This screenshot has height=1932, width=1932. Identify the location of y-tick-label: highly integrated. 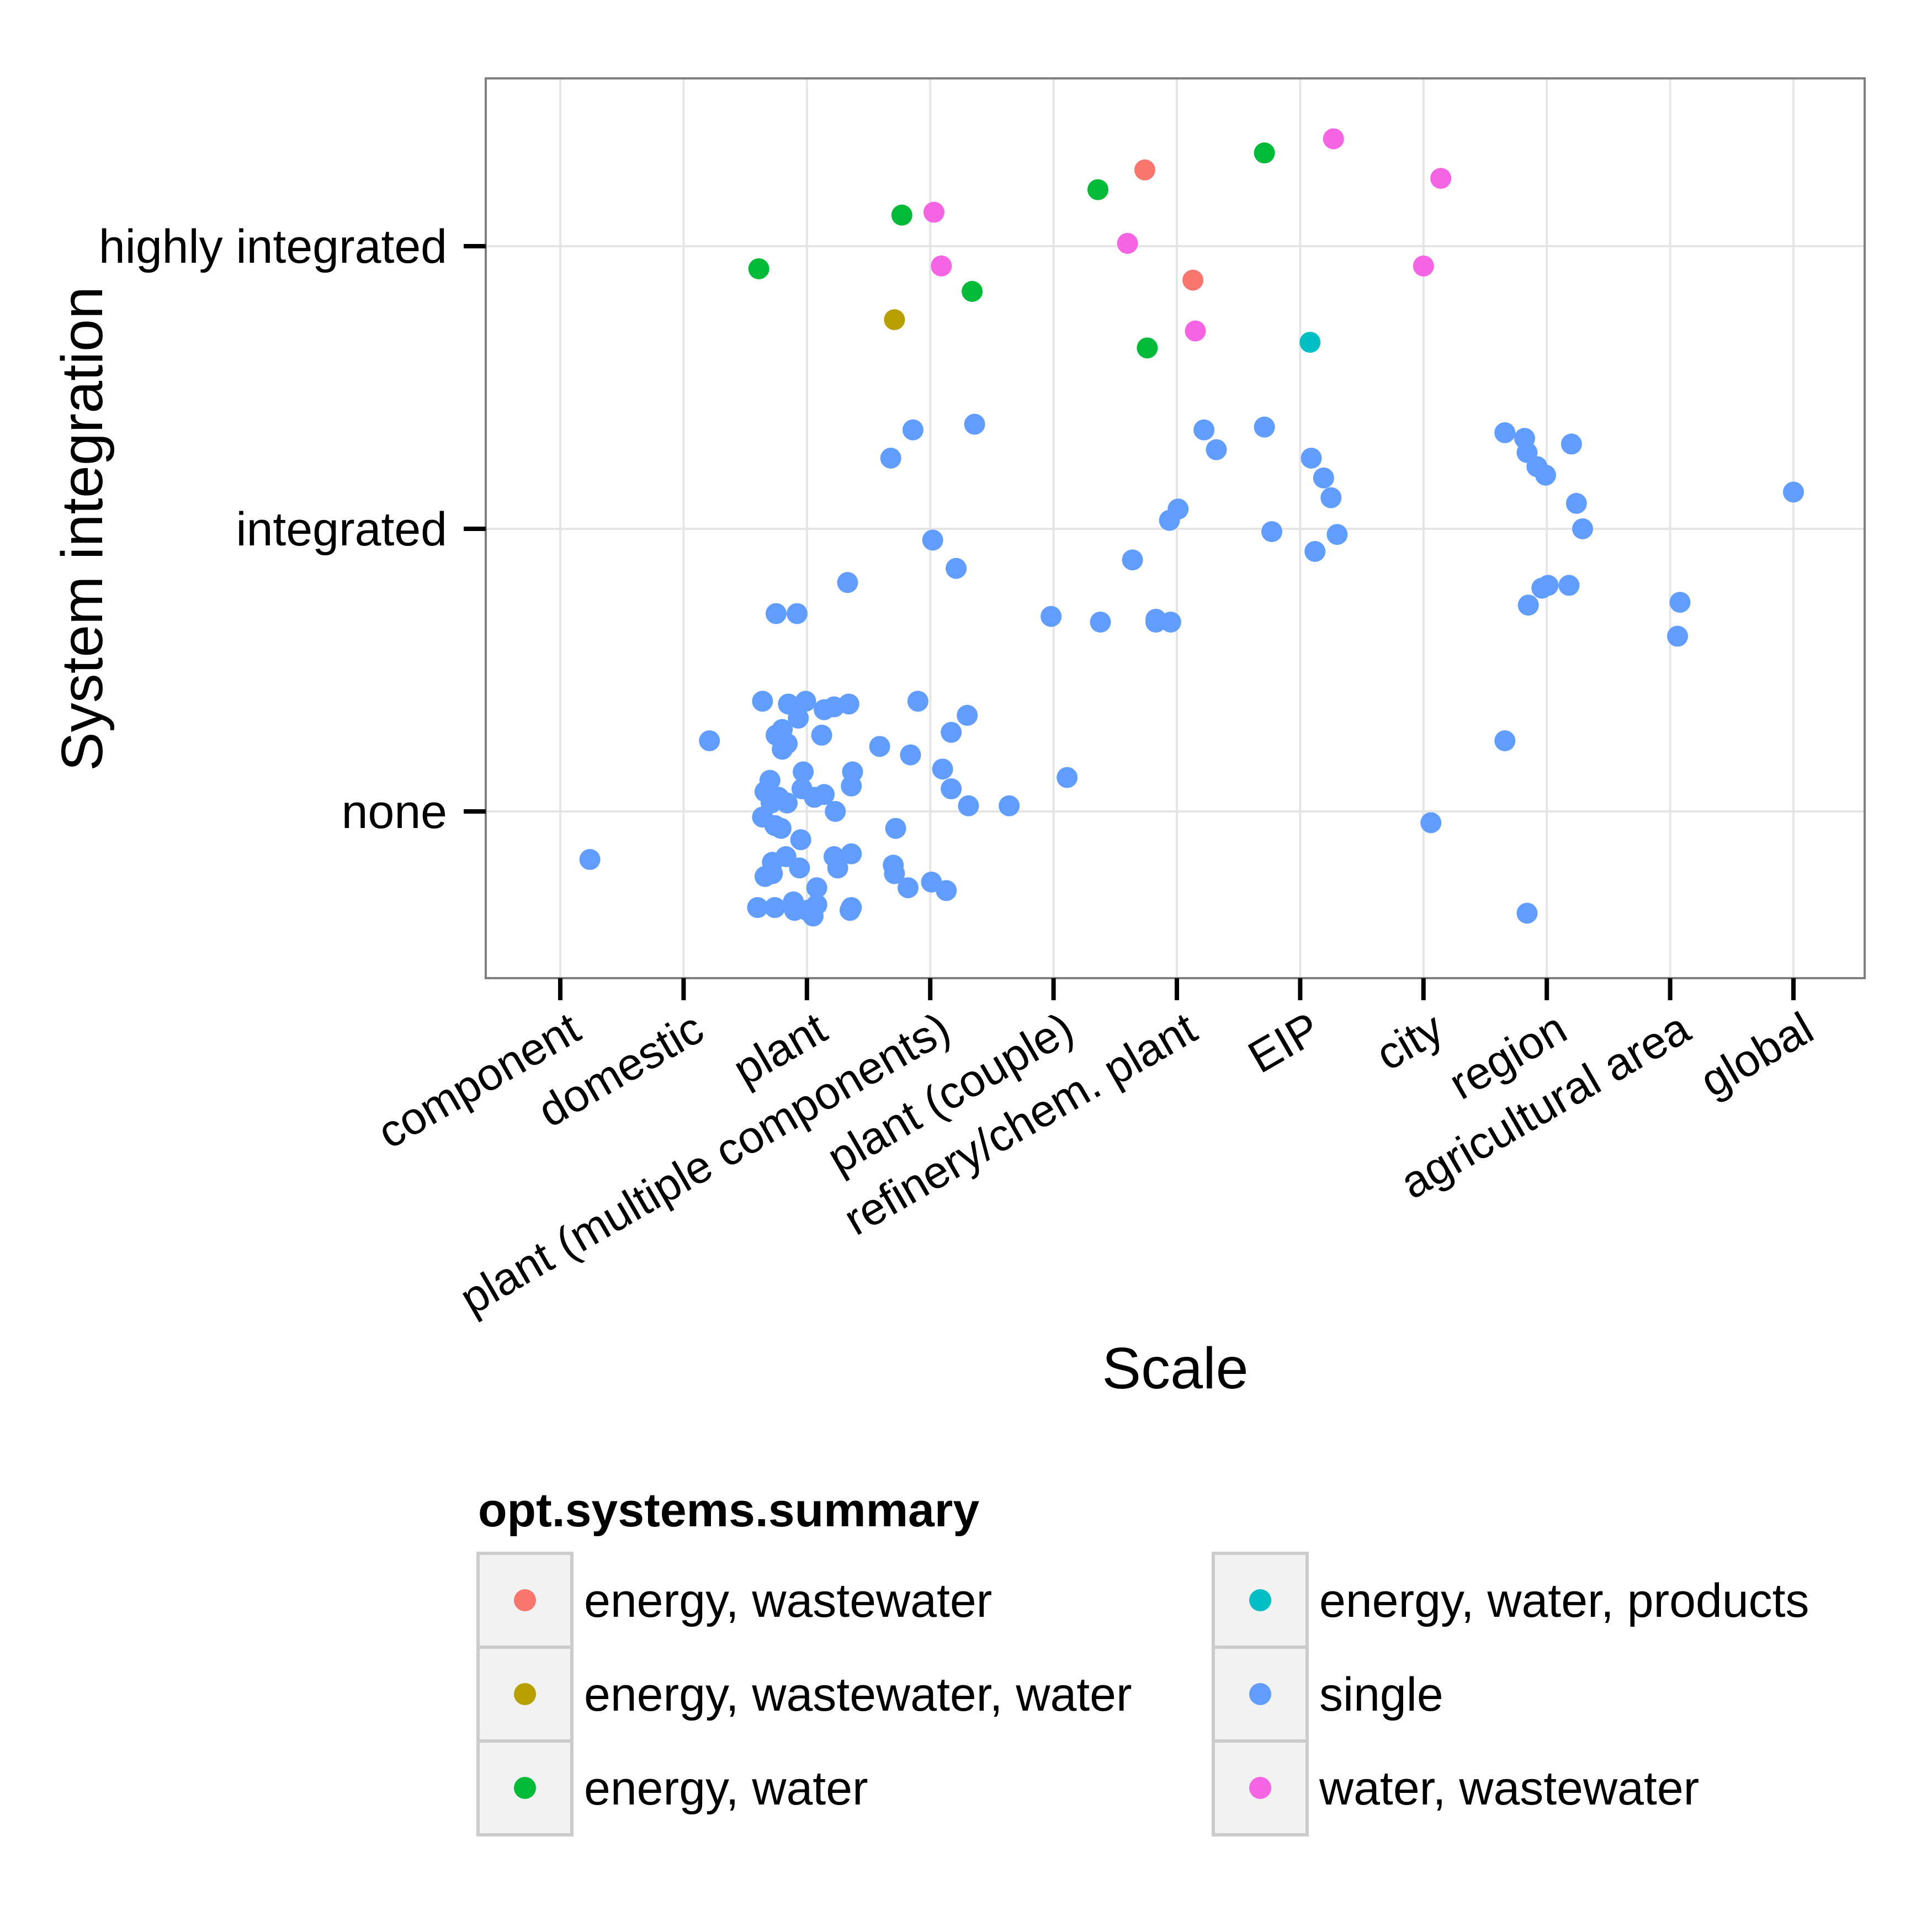
(273, 247).